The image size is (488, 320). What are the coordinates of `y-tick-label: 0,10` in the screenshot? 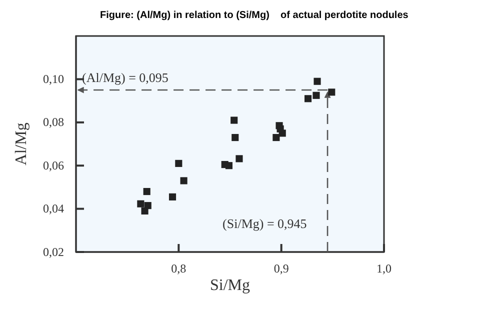 It's located at (53, 79).